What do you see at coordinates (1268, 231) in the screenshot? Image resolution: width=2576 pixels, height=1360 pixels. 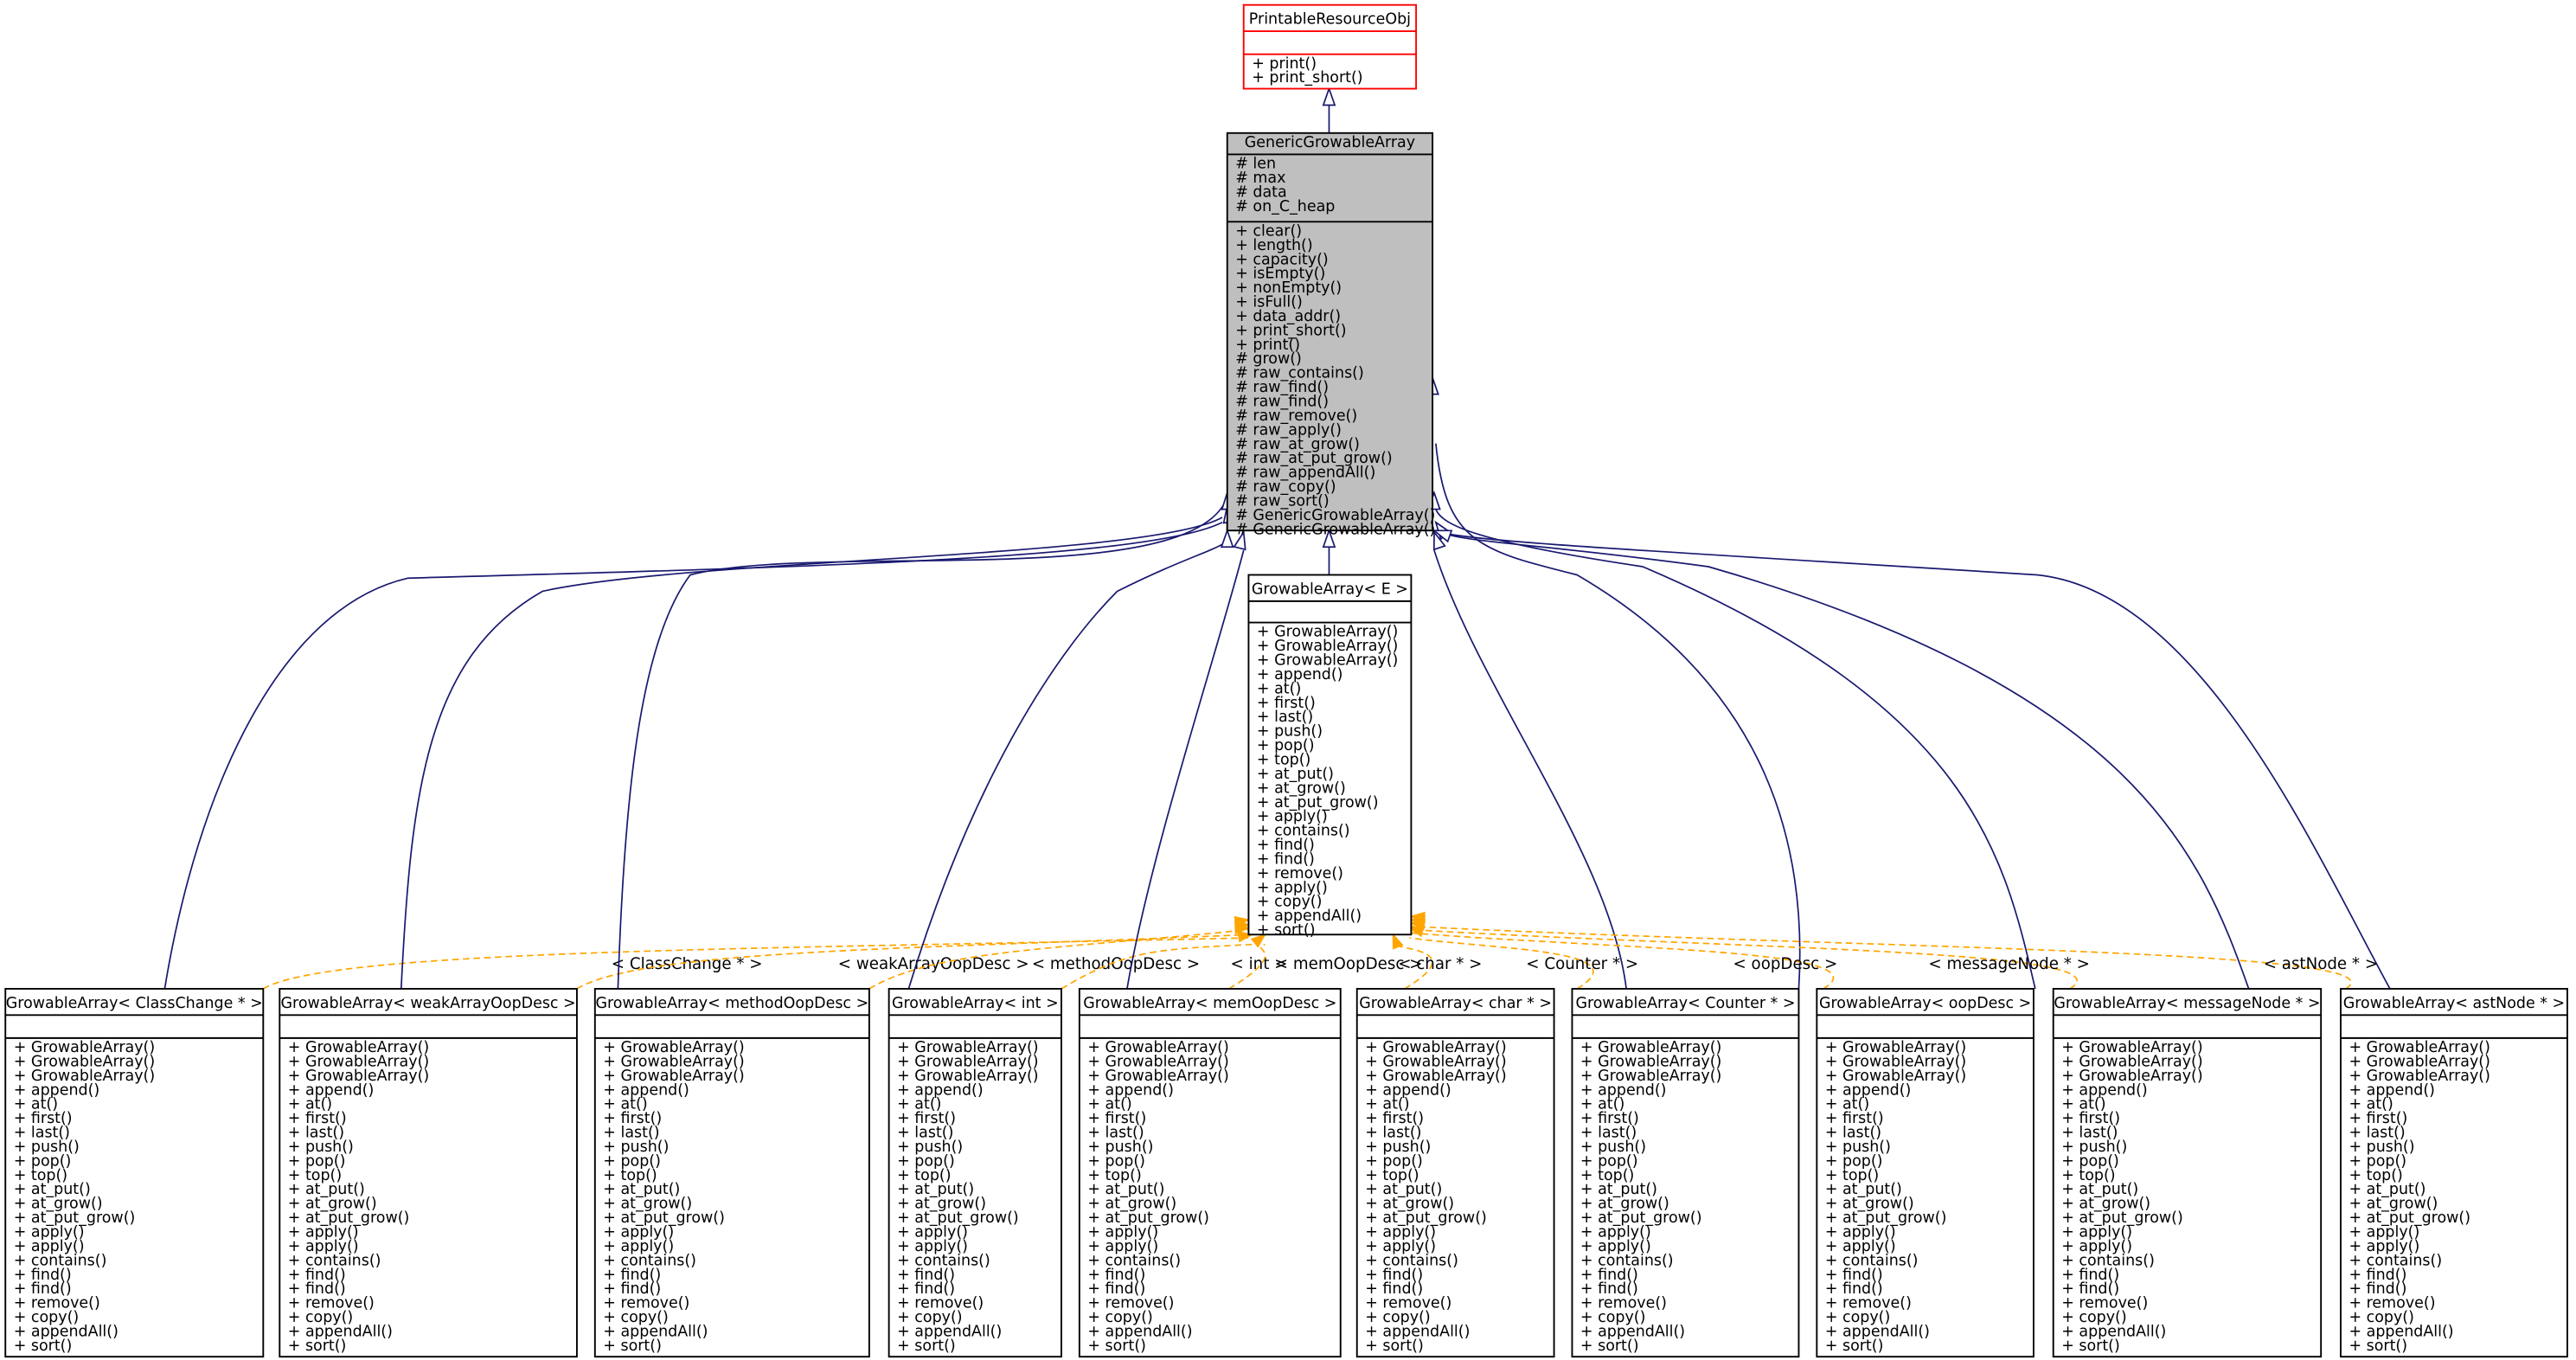 I see `class-method: + clear()` at bounding box center [1268, 231].